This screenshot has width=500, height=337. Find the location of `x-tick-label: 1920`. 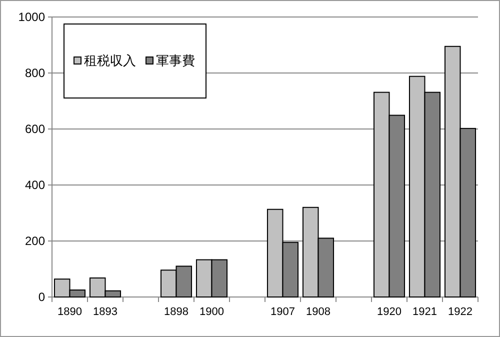

x-tick-label: 1920 is located at coordinates (389, 312).